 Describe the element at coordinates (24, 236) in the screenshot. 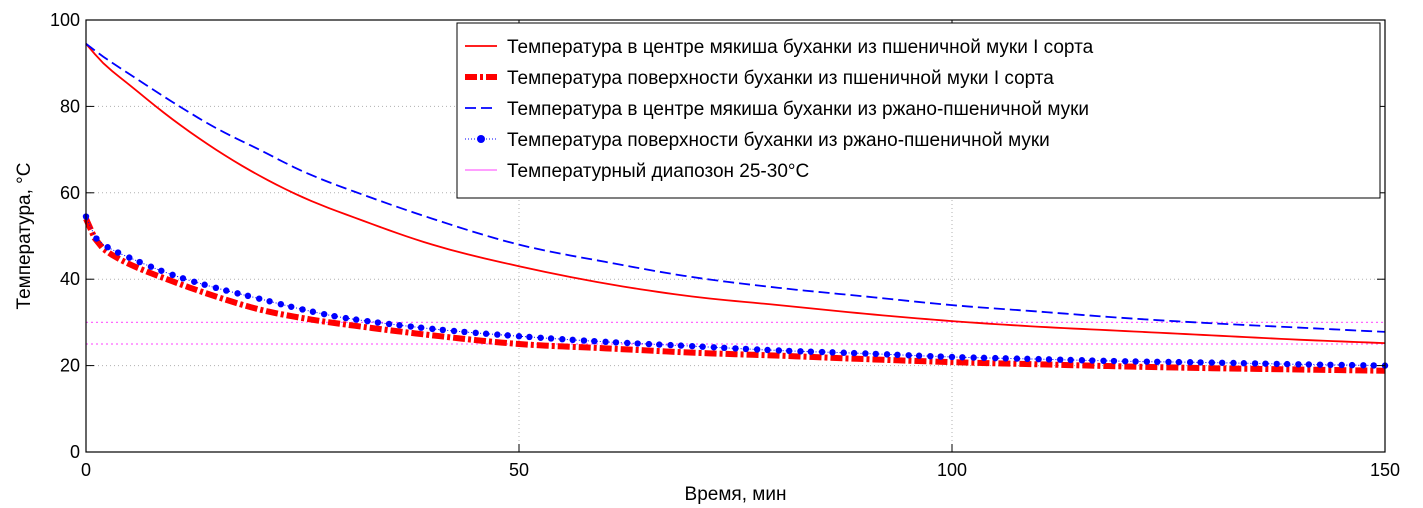

I see `y-axis-label: Температура, °C` at that location.